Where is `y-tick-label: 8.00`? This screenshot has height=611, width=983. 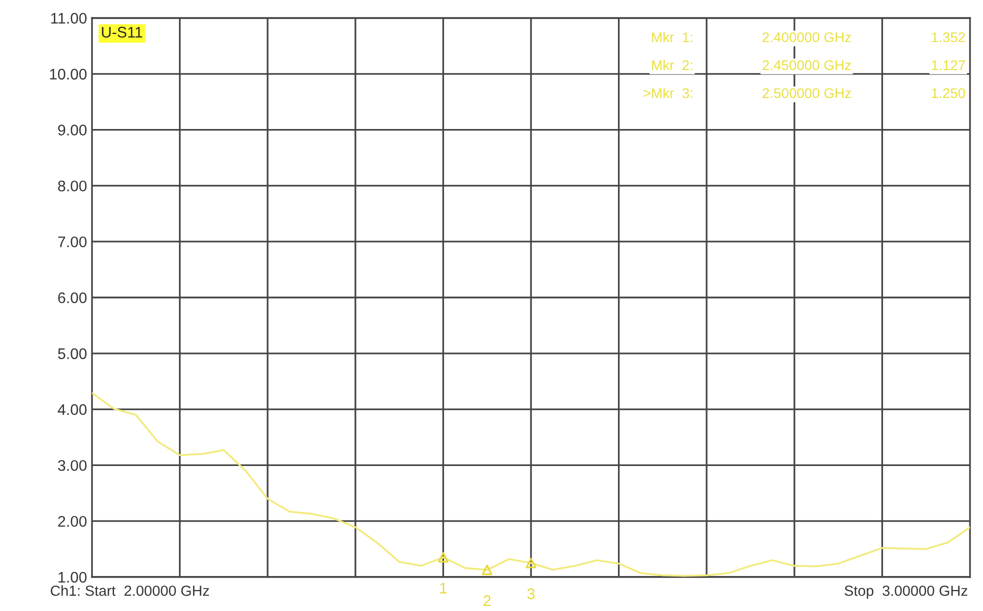
y-tick-label: 8.00 is located at coordinates (72, 186).